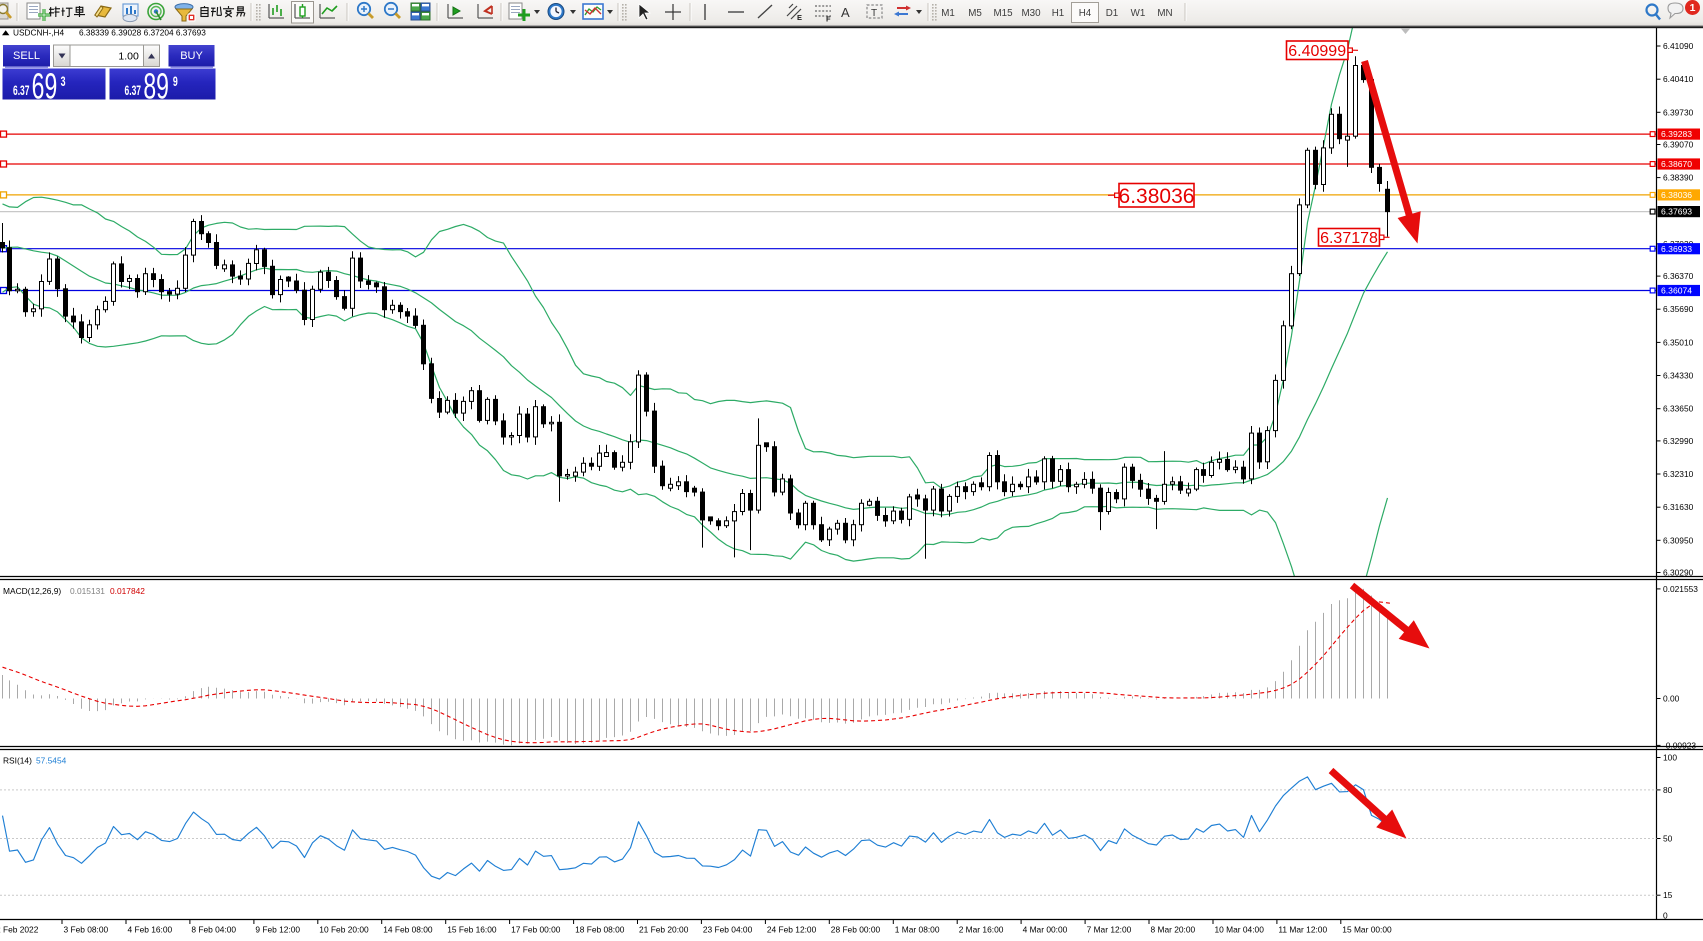 Image resolution: width=1703 pixels, height=941 pixels. I want to click on svg-text: 10 Feb 20:00, so click(344, 930).